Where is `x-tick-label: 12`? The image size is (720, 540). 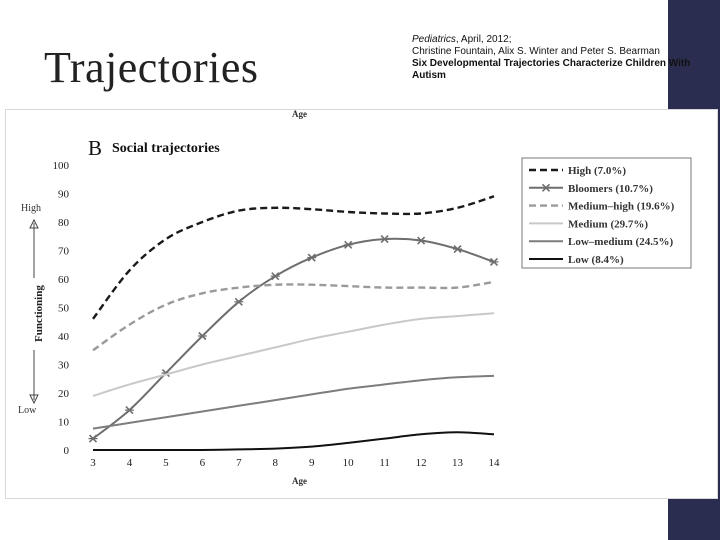 x-tick-label: 12 is located at coordinates (421, 463).